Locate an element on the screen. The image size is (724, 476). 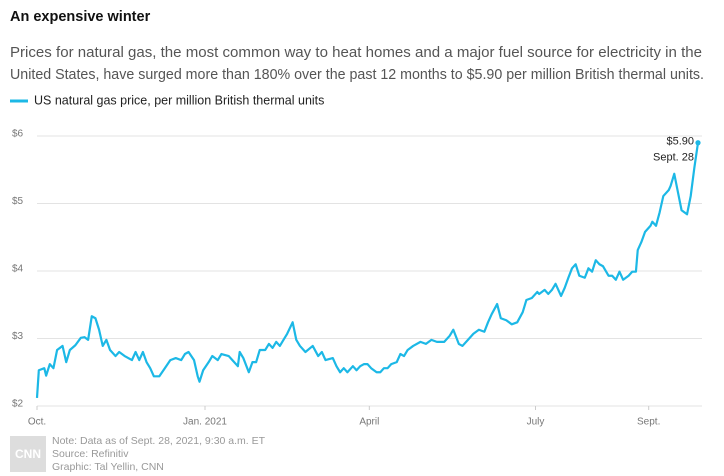
x-tick-label: Jan. 2021 is located at coordinates (205, 422).